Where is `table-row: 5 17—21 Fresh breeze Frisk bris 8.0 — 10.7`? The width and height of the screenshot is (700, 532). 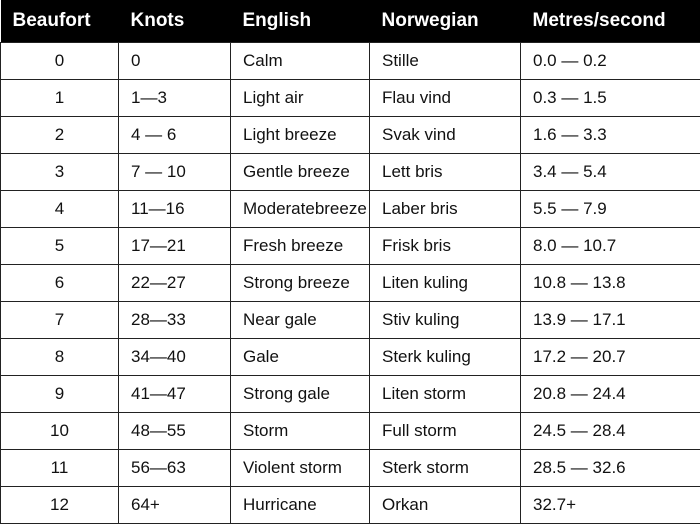 table-row: 5 17—21 Fresh breeze Frisk bris 8.0 — 10.7 is located at coordinates (350, 246).